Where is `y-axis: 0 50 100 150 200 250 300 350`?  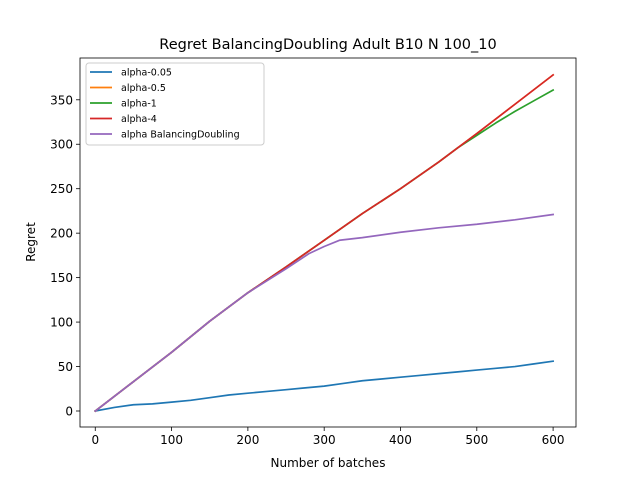 y-axis: 0 50 100 150 200 250 300 350 is located at coordinates (65, 255).